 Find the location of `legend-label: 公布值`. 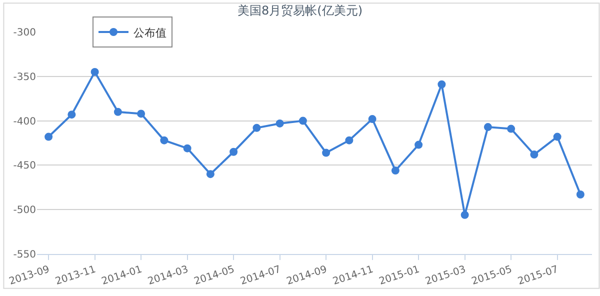

legend-label: 公布值 is located at coordinates (150, 33).